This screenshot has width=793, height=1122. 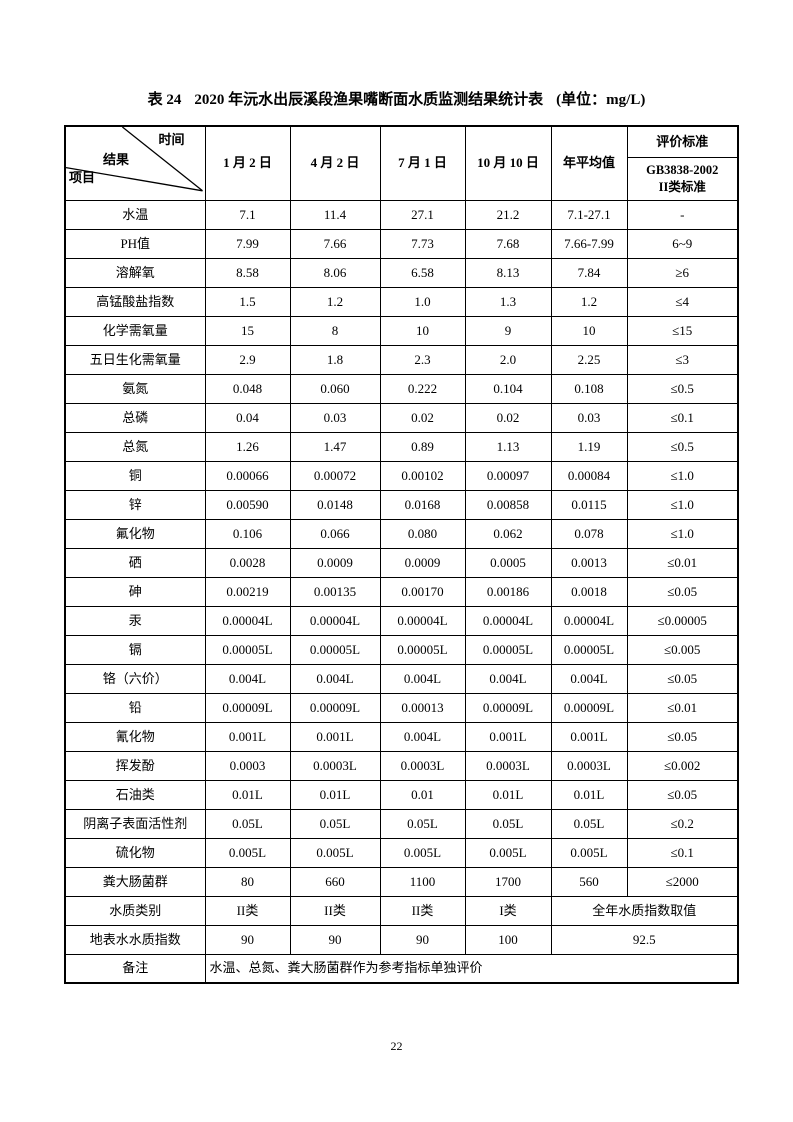 What do you see at coordinates (589, 504) in the screenshot?
I see `value-cell: 0.0115` at bounding box center [589, 504].